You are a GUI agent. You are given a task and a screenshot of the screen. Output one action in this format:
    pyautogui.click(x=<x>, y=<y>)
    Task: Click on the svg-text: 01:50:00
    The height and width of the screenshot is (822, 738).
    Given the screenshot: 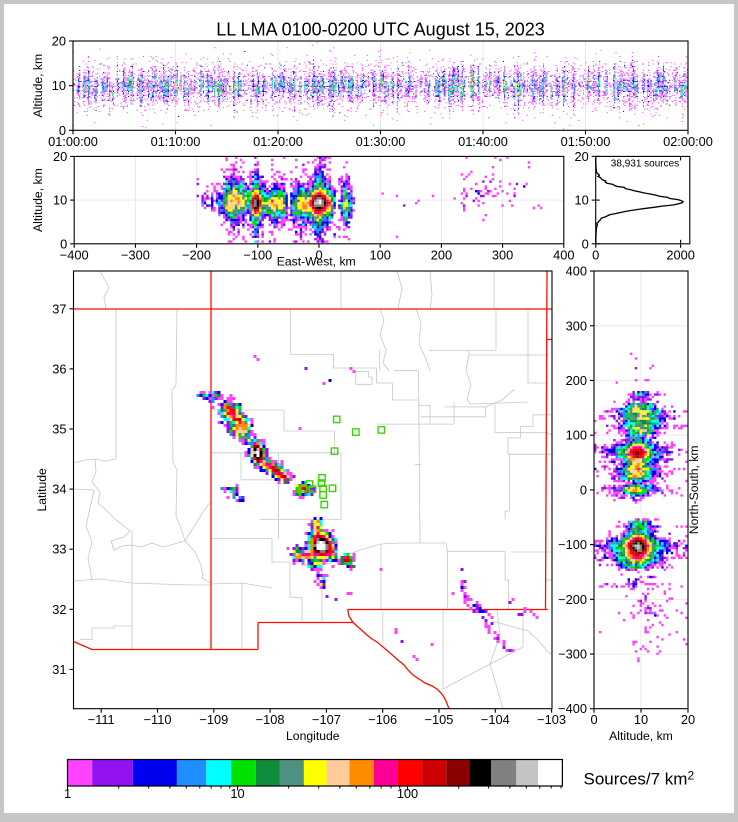 What is the action you would take?
    pyautogui.click(x=586, y=141)
    